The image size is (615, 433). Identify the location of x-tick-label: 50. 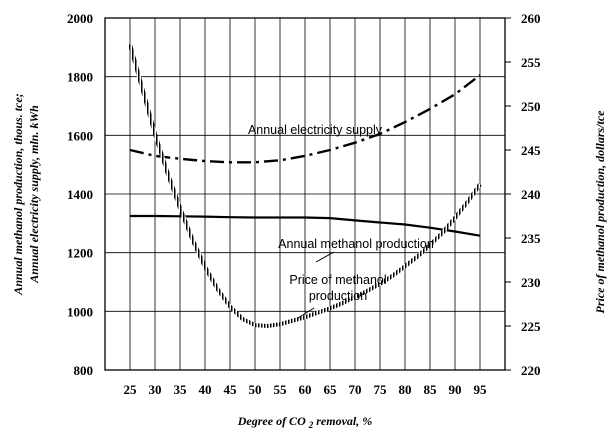
(255, 389).